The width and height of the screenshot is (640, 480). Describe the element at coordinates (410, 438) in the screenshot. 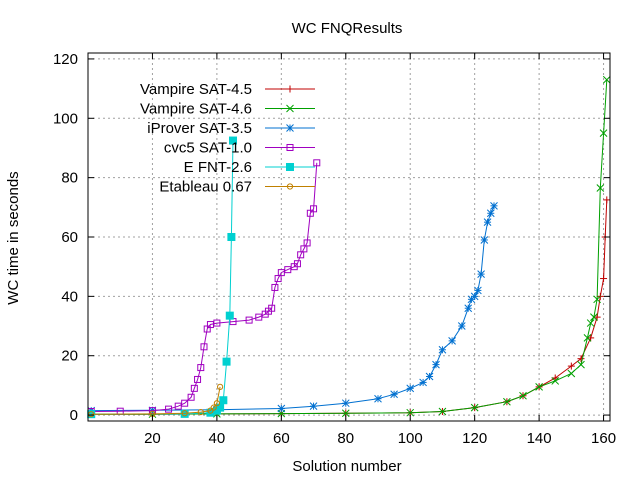

I see `x-tick-label: 100` at that location.